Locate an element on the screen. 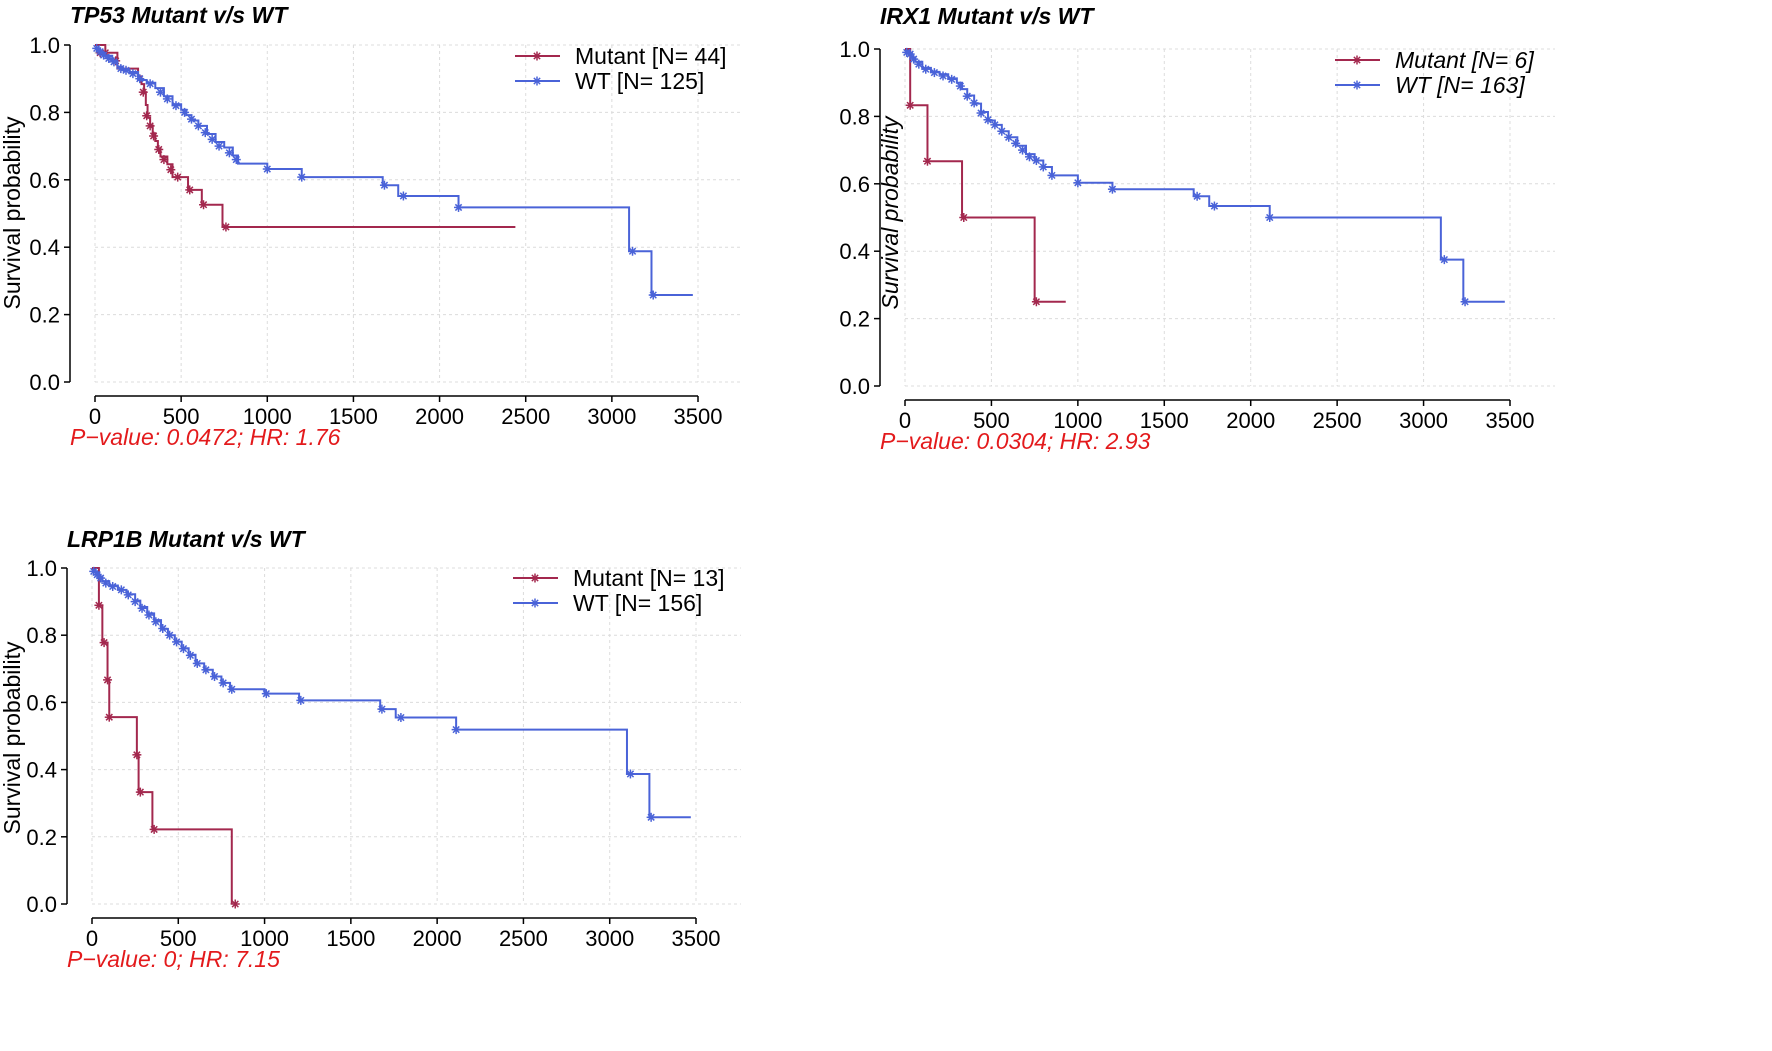  chart-title: TP53 Mutant v/s WT is located at coordinates (179, 15).